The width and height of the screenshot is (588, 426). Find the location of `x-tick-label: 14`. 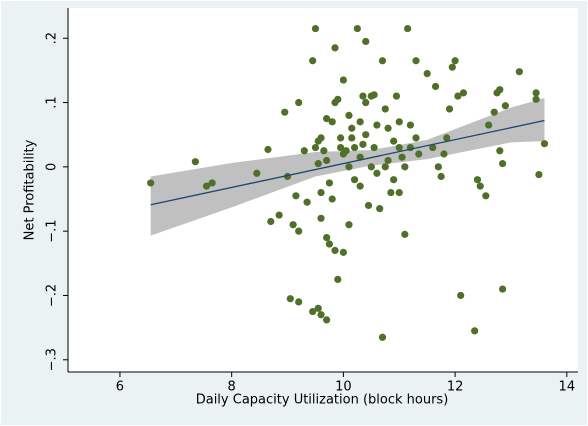

x-tick-label: 14 is located at coordinates (567, 387).